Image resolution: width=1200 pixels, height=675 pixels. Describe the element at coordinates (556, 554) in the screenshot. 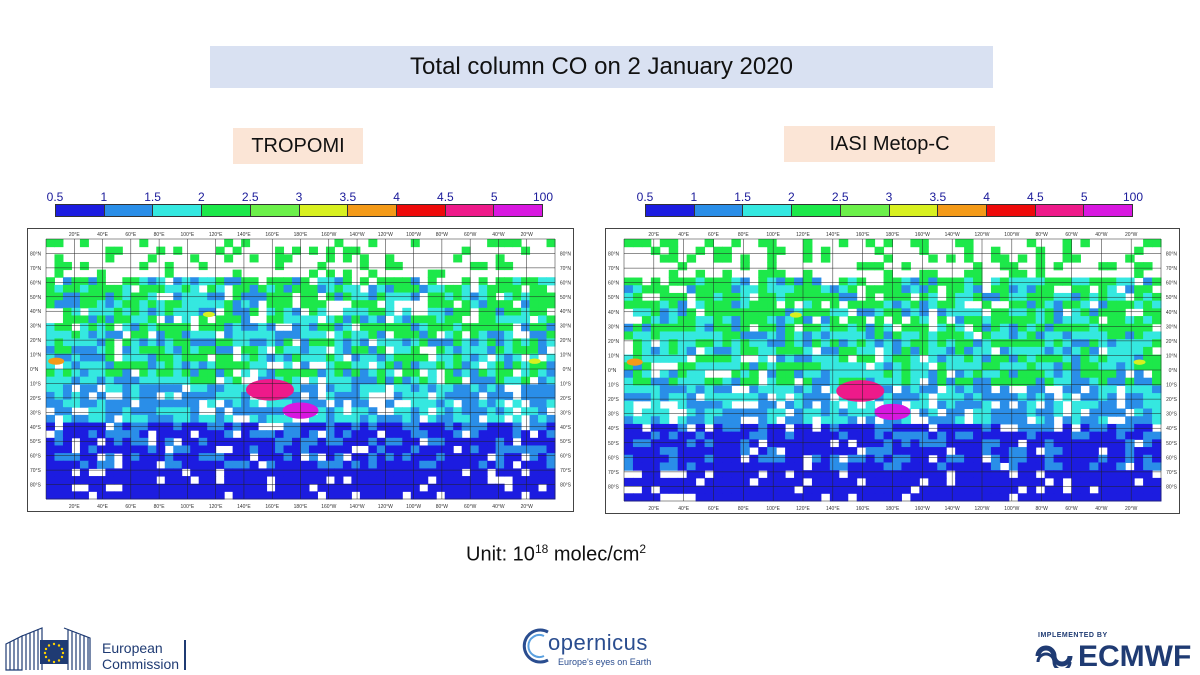

I see `unit-label: Unit: 1018 molec/cm2` at that location.